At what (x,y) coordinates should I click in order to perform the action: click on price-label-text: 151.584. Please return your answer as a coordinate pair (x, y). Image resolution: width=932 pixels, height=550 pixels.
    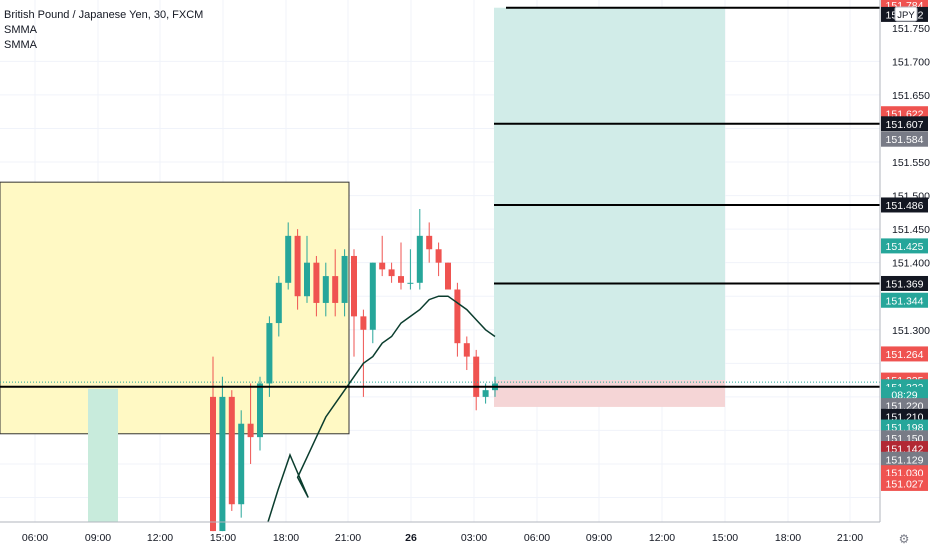
    Looking at the image, I should click on (905, 140).